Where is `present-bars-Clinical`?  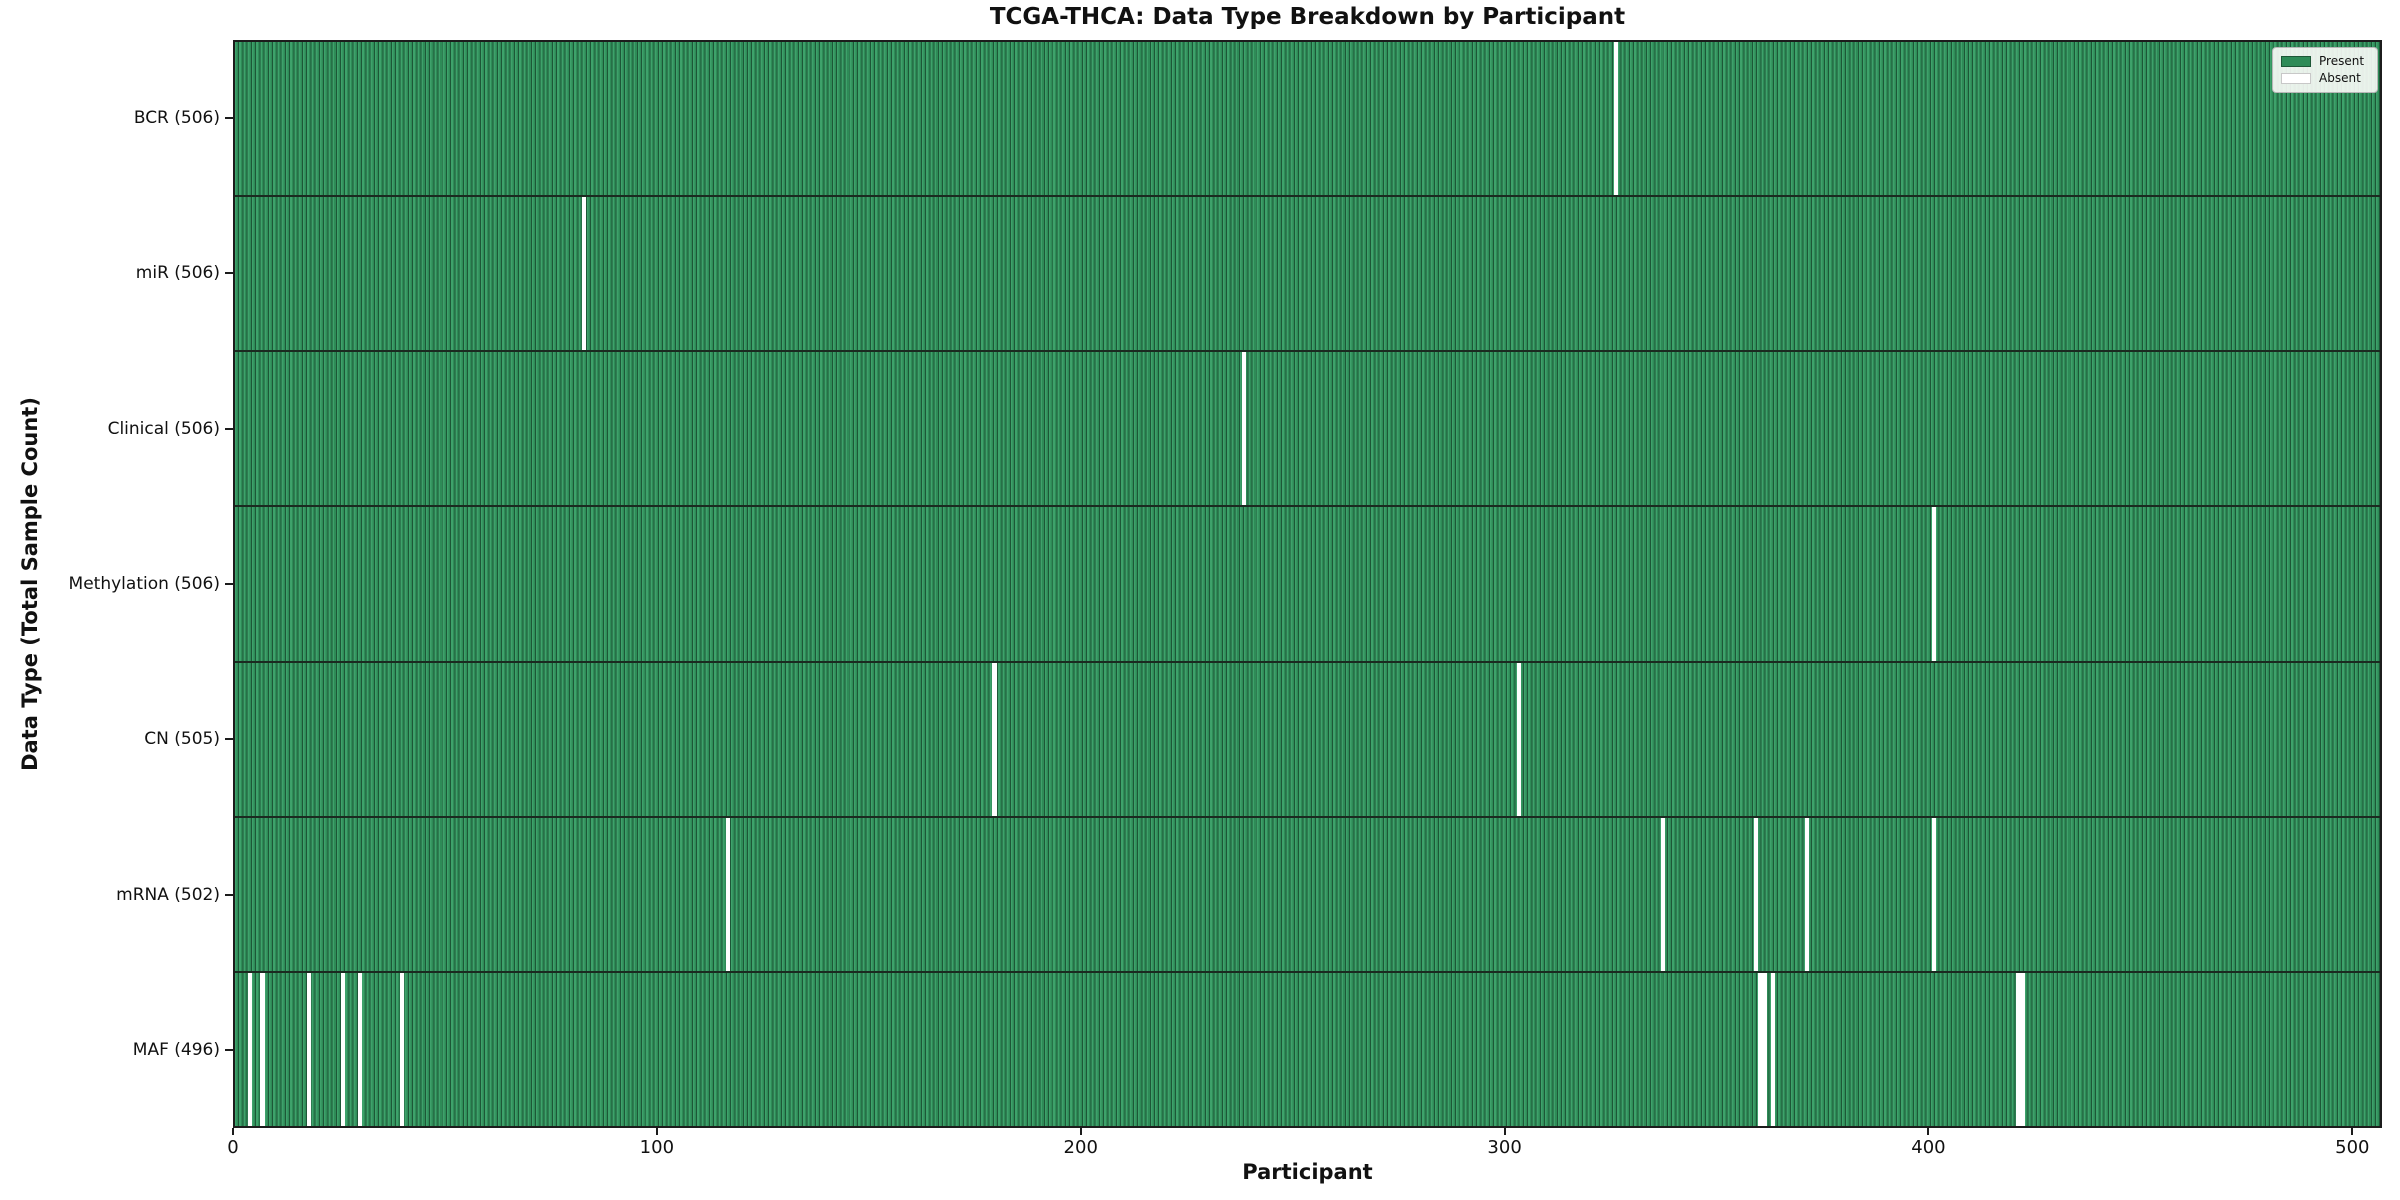
present-bars-Clinical is located at coordinates (1307, 429).